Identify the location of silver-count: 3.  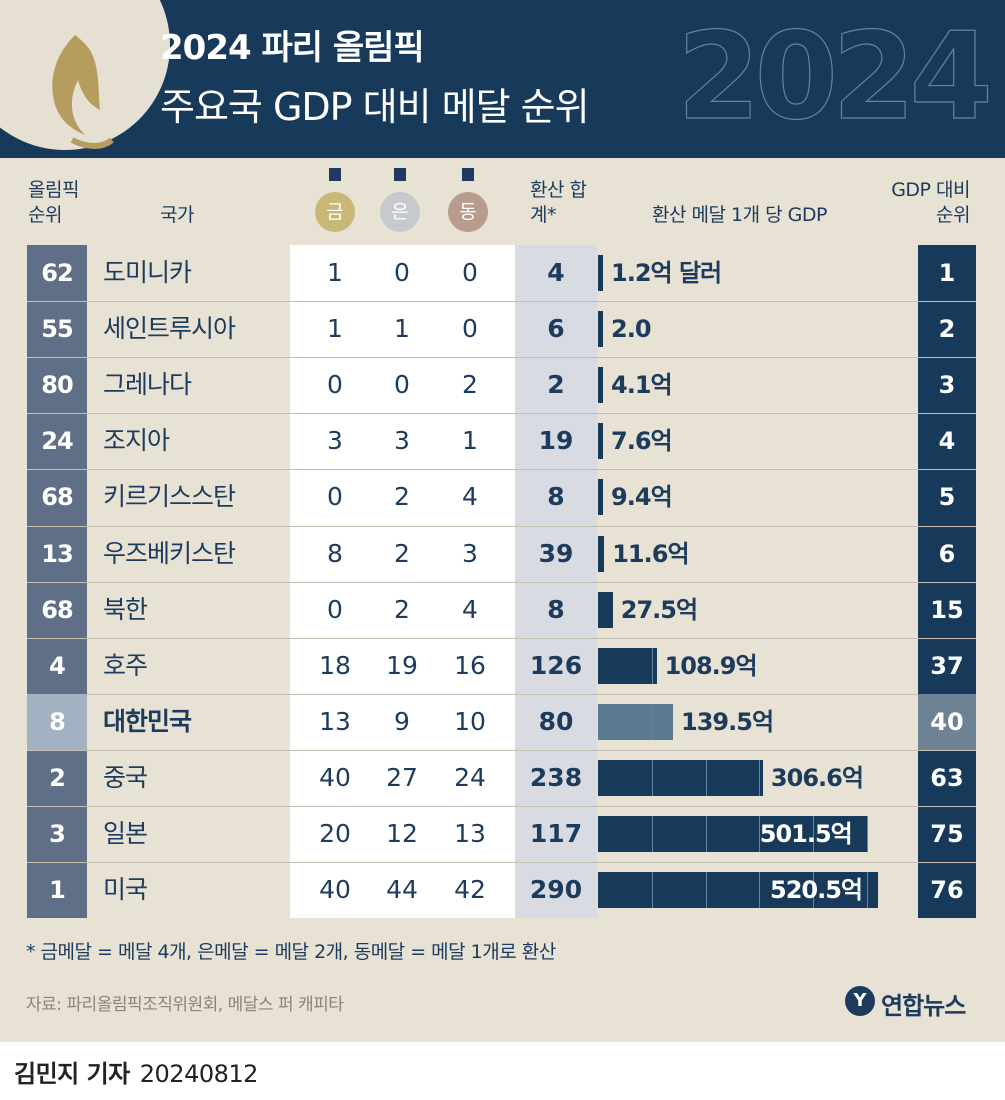
(402, 441).